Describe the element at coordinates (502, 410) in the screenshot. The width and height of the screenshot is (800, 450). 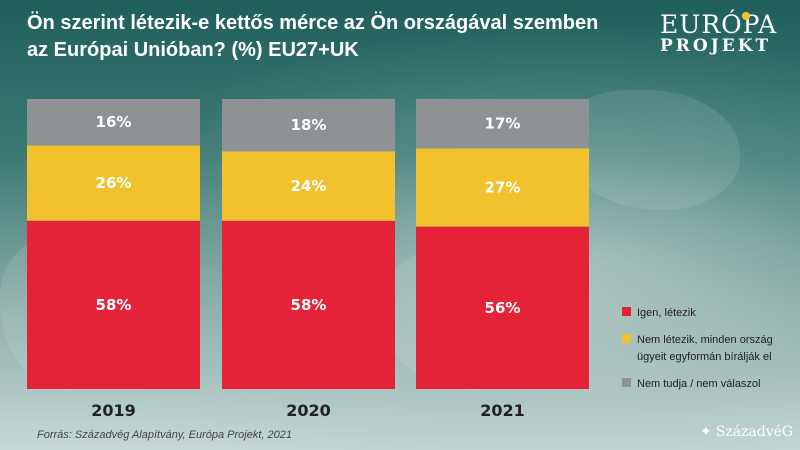
I see `x-tick-label-2021: 2021` at that location.